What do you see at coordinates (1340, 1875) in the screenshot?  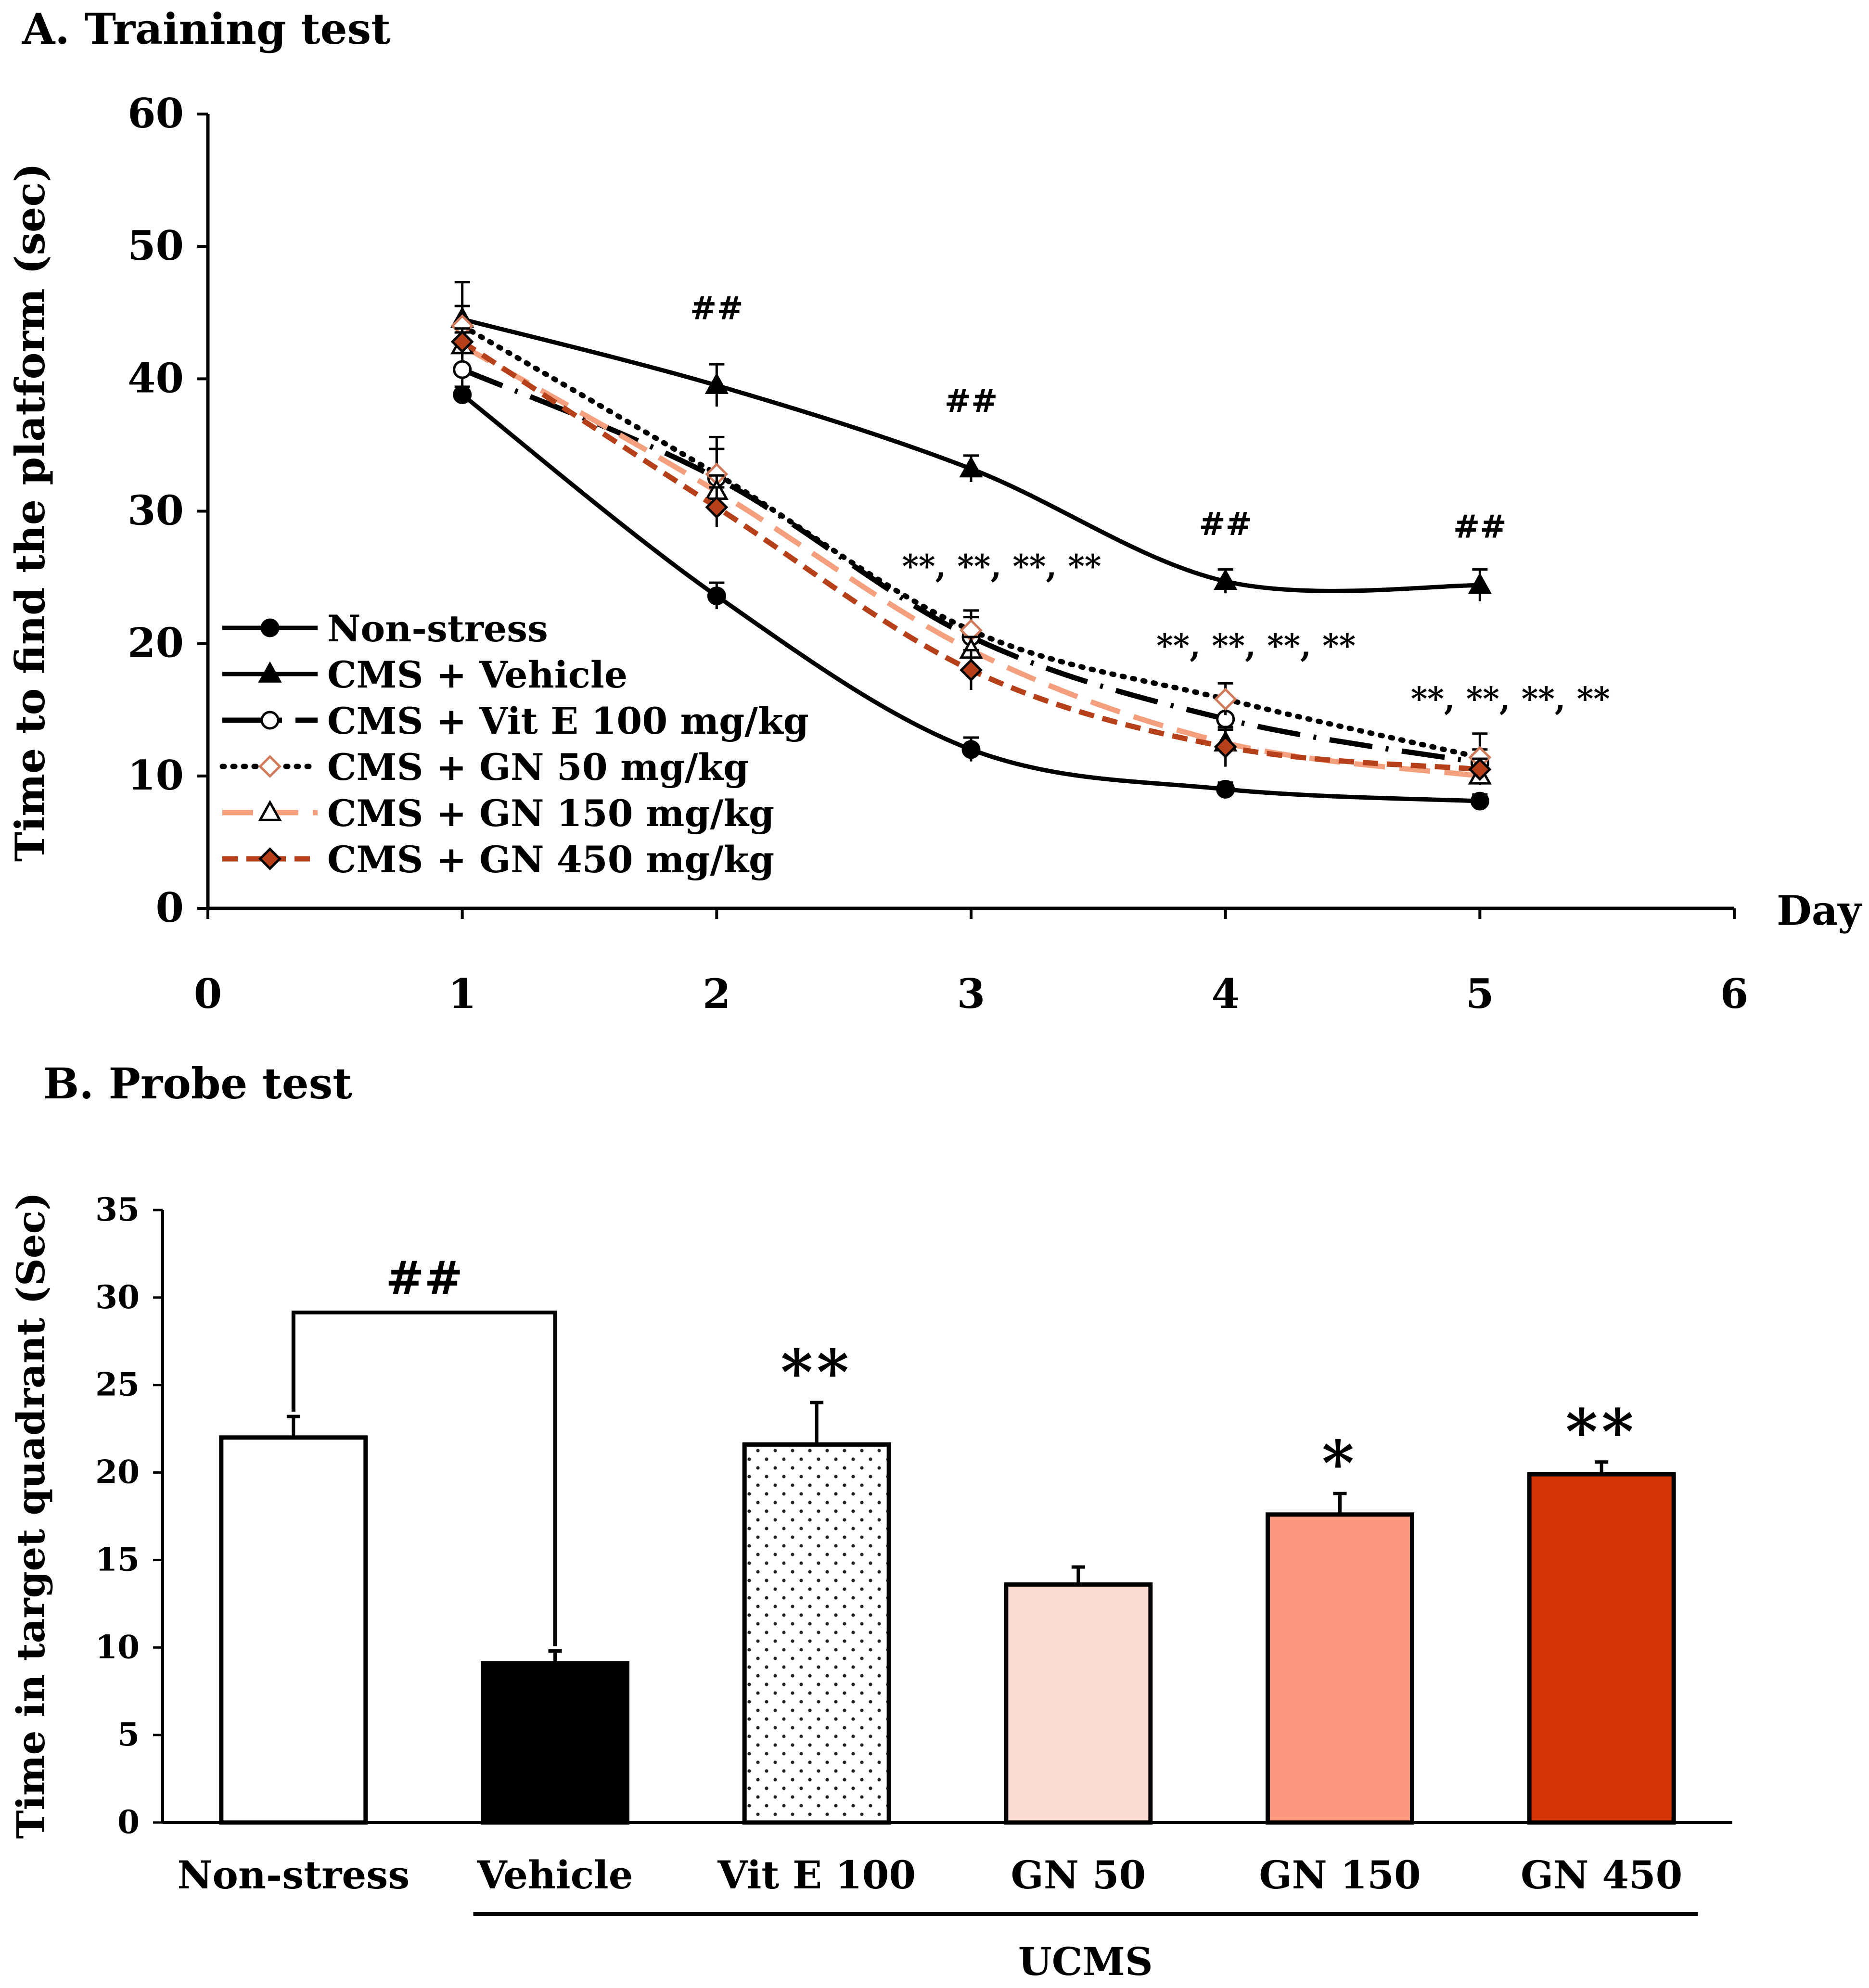 I see `category-label: GN 150` at bounding box center [1340, 1875].